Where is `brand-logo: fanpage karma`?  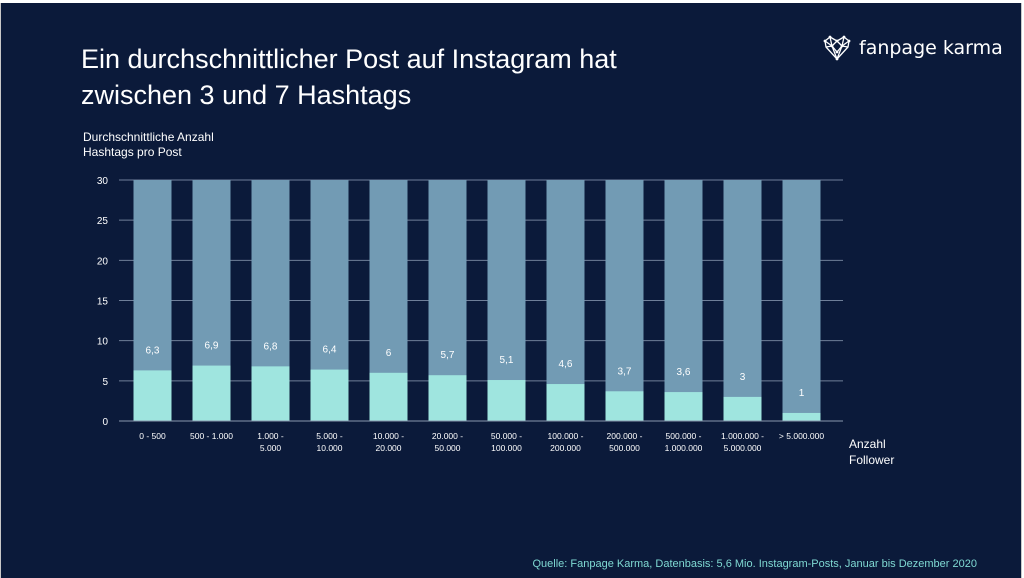
brand-logo: fanpage karma is located at coordinates (913, 48).